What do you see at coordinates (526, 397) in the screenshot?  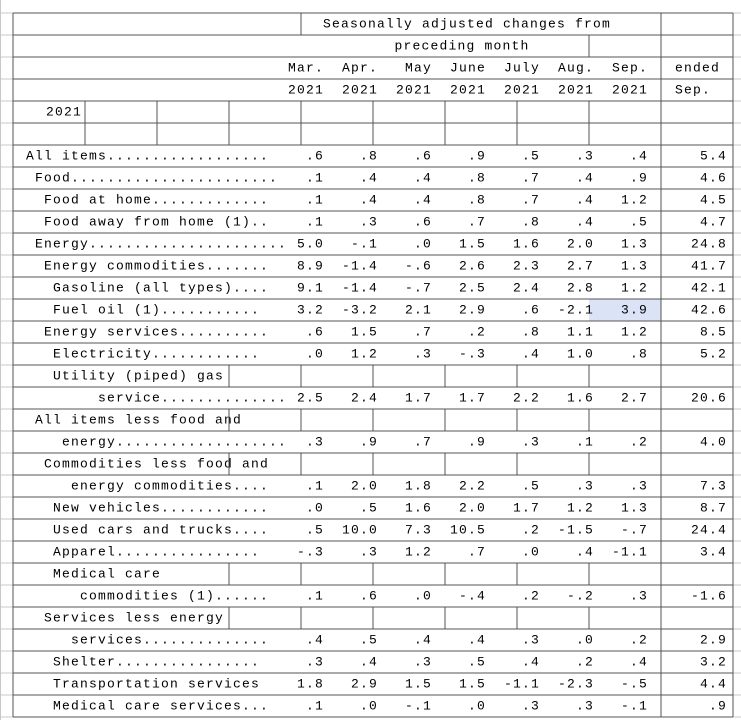 I see `cell-value: 2.2` at bounding box center [526, 397].